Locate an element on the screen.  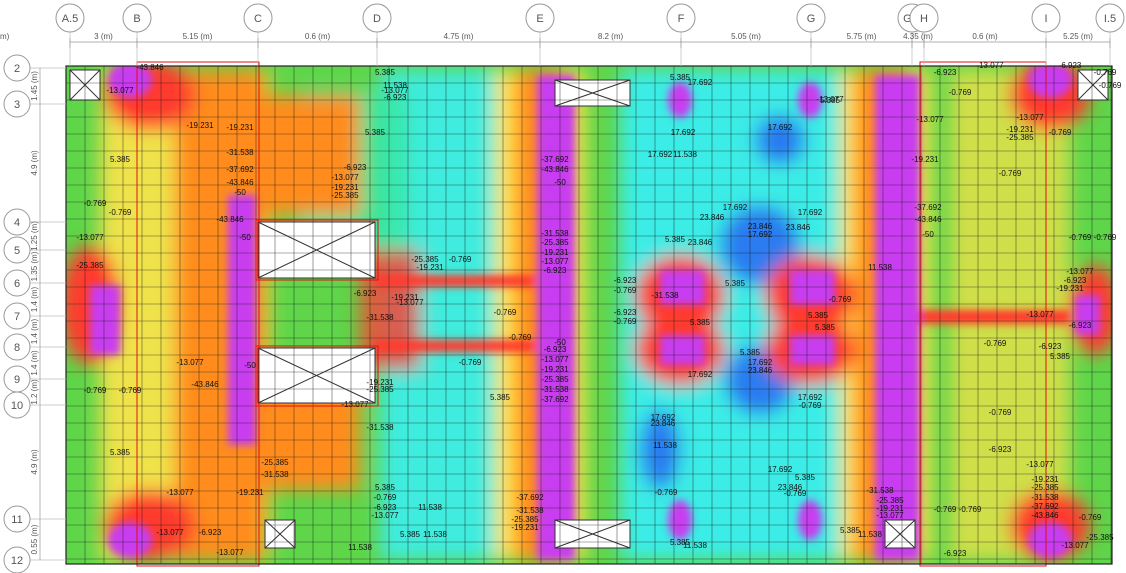
row-spacing-label: 4.9 (m) is located at coordinates (34, 163).